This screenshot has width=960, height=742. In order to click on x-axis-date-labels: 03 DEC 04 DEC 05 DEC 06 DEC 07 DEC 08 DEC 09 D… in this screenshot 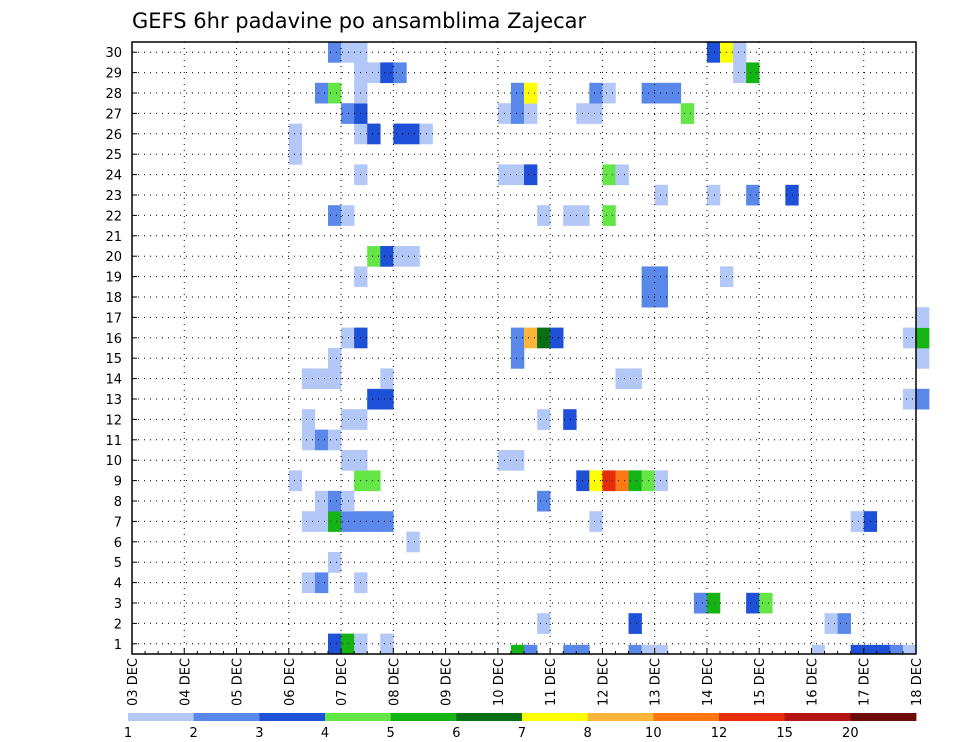, I will do `click(525, 677)`.